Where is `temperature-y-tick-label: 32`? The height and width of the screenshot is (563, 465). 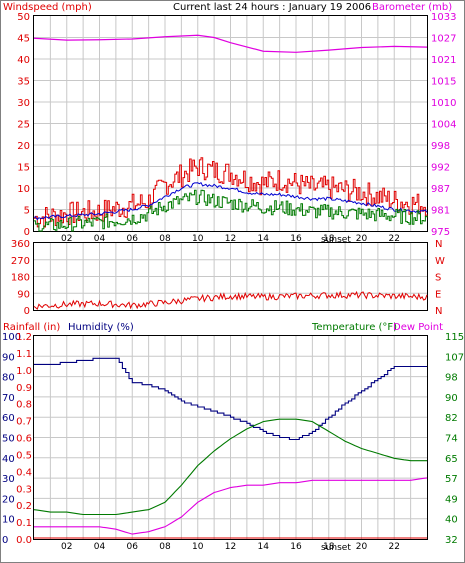
temperature-y-tick-label: 32 is located at coordinates (451, 540).